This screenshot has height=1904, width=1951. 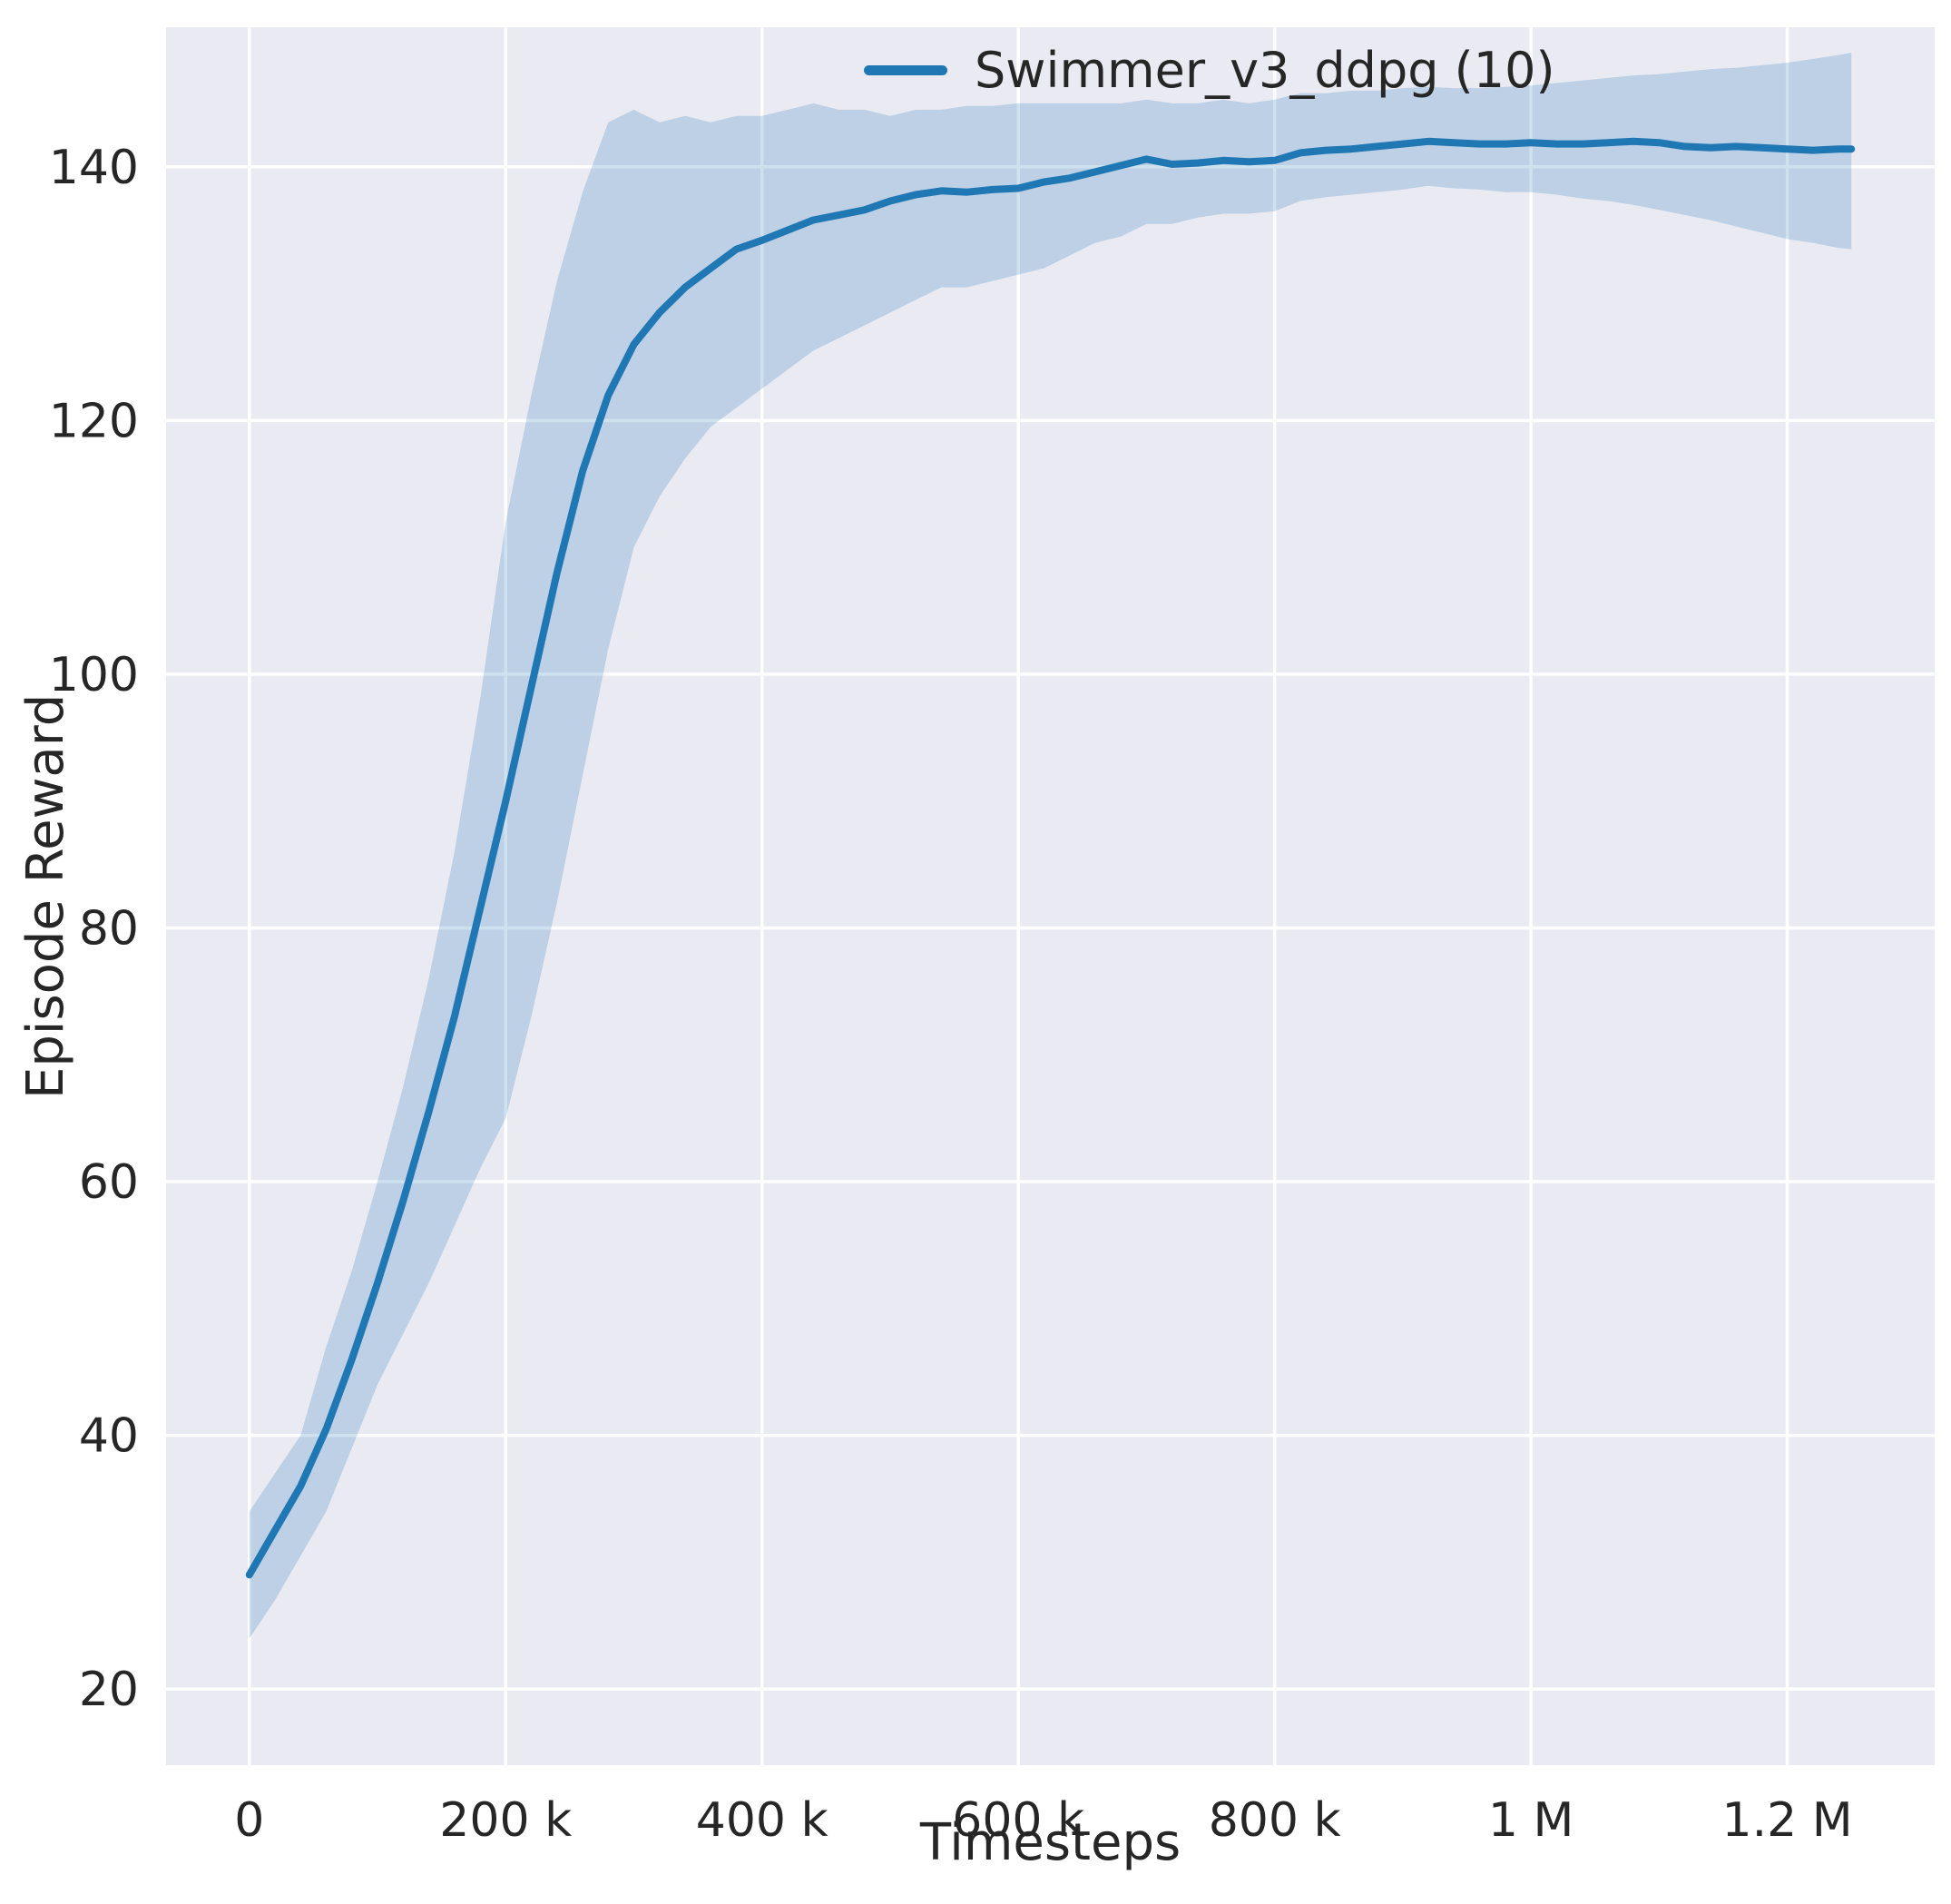 What do you see at coordinates (109, 1436) in the screenshot?
I see `svg-text: 40` at bounding box center [109, 1436].